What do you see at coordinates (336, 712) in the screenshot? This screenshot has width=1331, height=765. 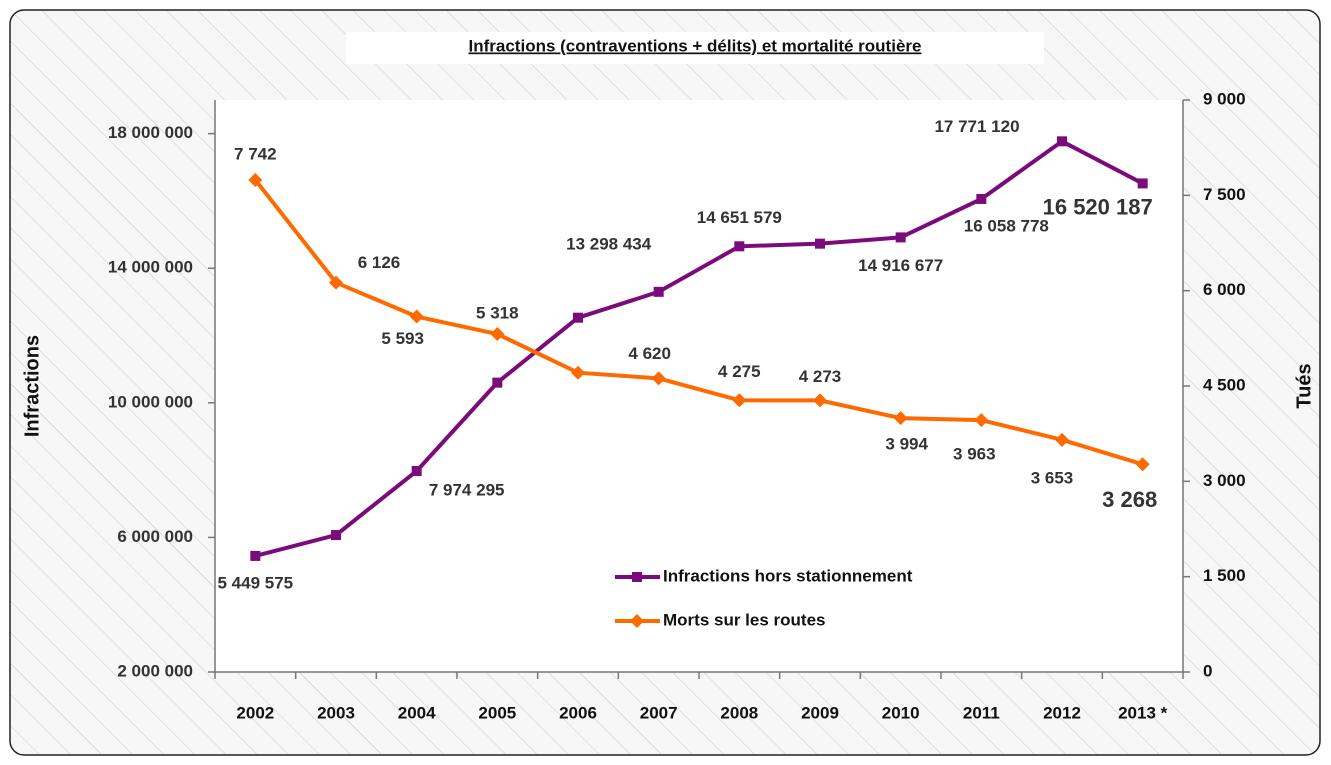 I see `x-tick-label: 2003` at bounding box center [336, 712].